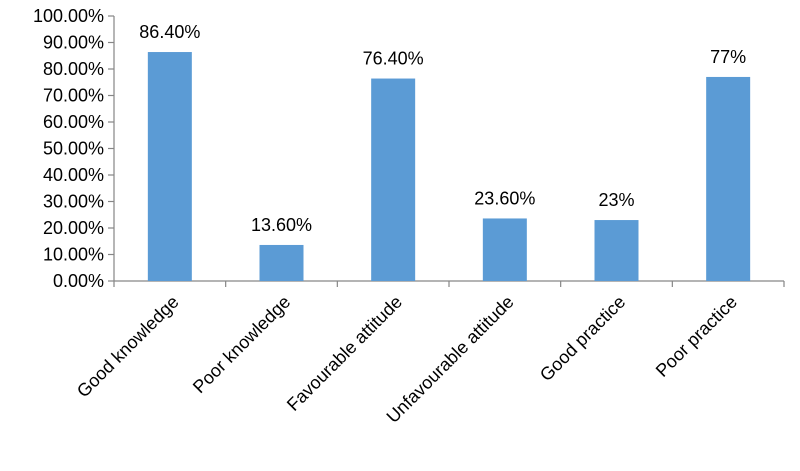 The image size is (800, 471). What do you see at coordinates (73, 175) in the screenshot?
I see `y-tick-label: 40.00%` at bounding box center [73, 175].